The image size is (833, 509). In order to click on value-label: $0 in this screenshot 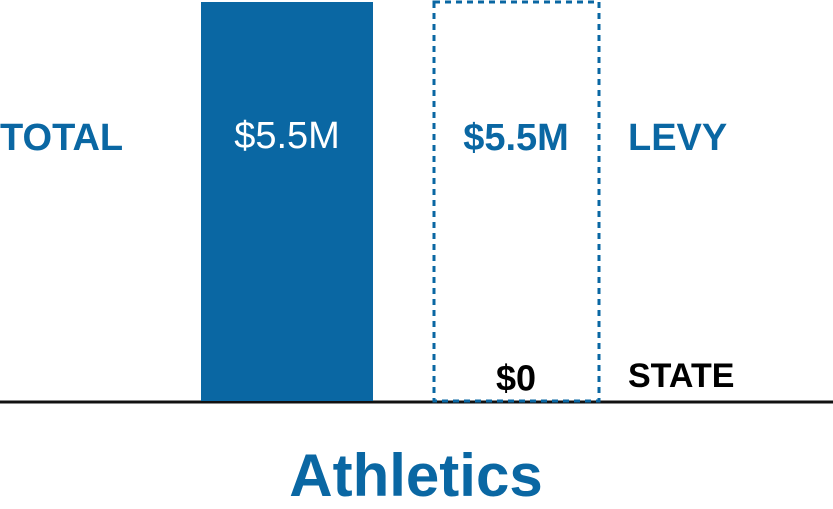, I will do `click(516, 378)`.